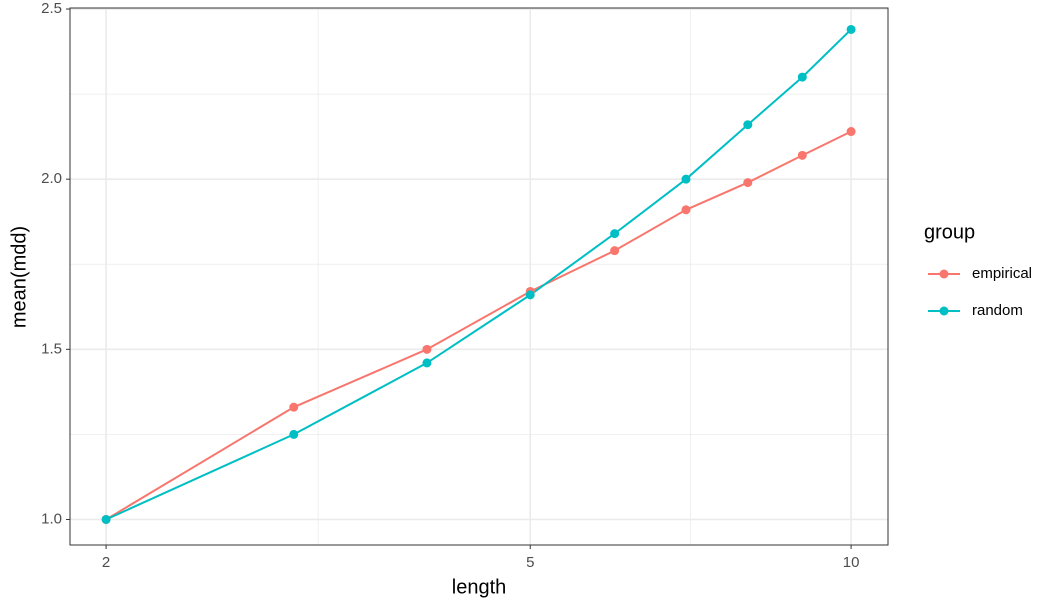 The height and width of the screenshot is (607, 1063). I want to click on legend-title: group, so click(949, 232).